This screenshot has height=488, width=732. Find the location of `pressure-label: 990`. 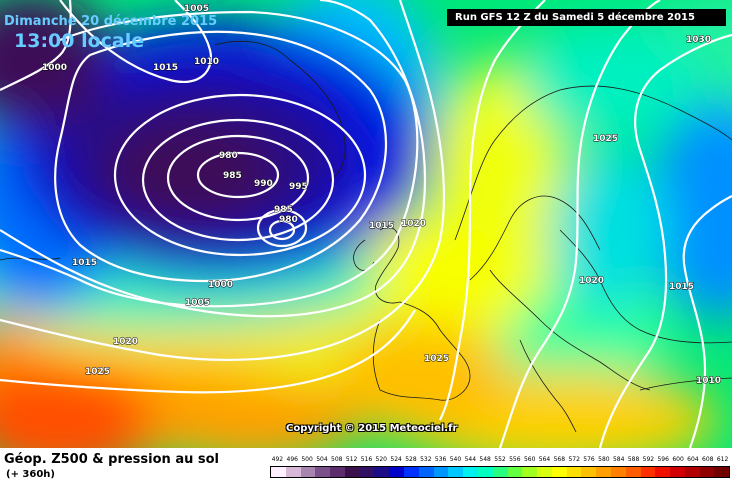

pressure-label: 990 is located at coordinates (263, 184).